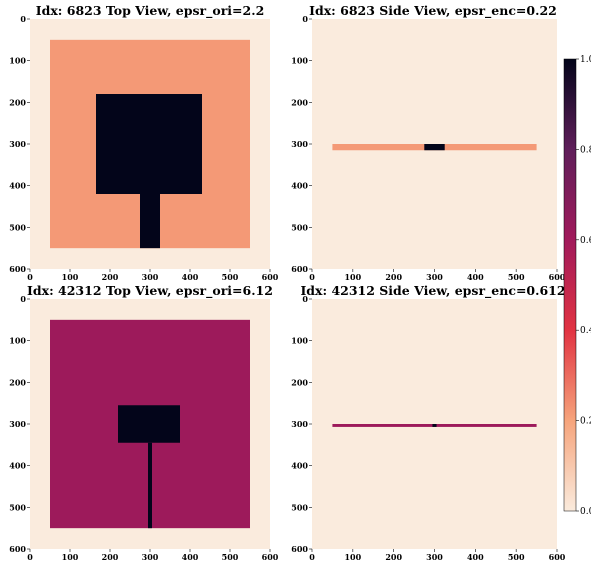  Describe the element at coordinates (585, 150) in the screenshot. I see `colorbar-tick-label: 0.8` at that location.